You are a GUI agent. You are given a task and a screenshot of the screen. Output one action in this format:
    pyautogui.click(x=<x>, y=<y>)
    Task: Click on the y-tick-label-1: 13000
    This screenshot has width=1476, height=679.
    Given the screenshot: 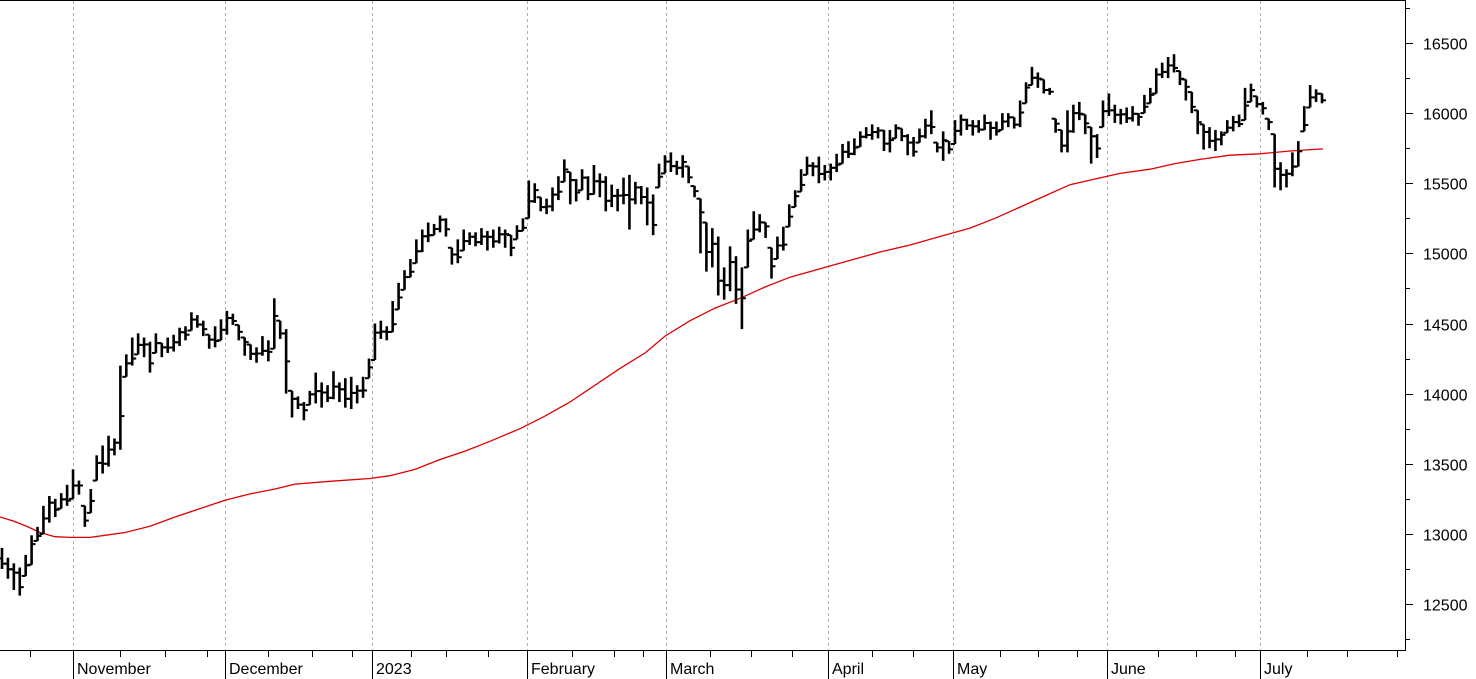 What is the action you would take?
    pyautogui.click(x=1445, y=536)
    